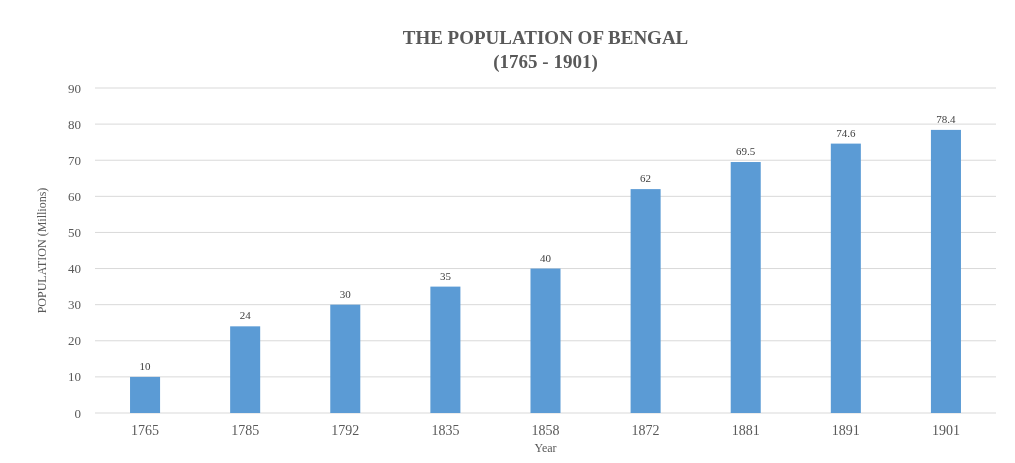  What do you see at coordinates (74, 341) in the screenshot?
I see `y-tick-label: 20` at bounding box center [74, 341].